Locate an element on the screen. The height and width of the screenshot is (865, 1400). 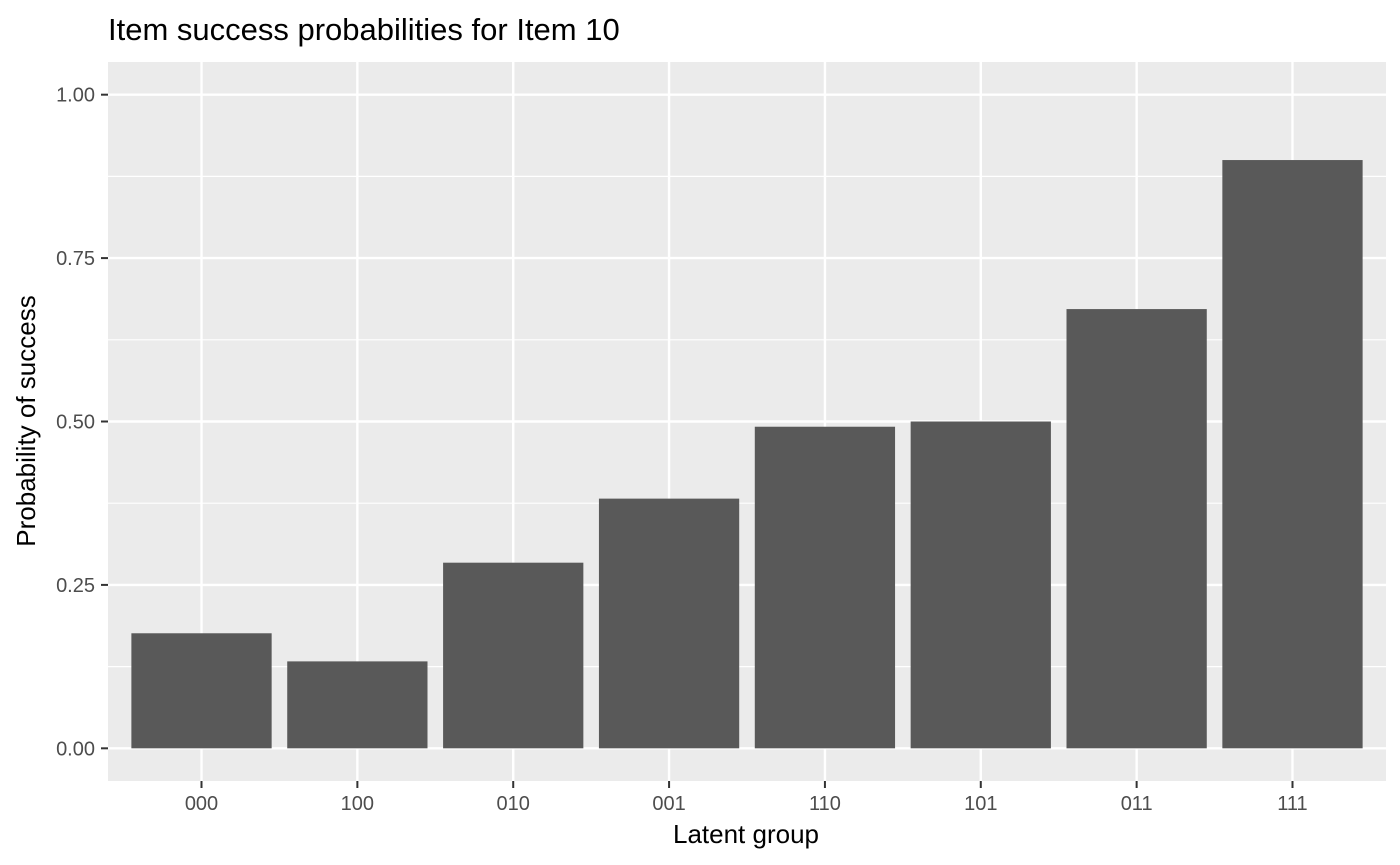
x-tick-label: 001 is located at coordinates (668, 804).